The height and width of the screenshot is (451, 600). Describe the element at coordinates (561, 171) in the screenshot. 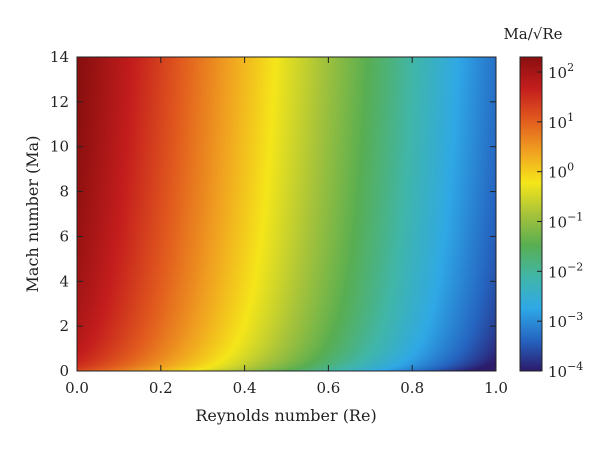

I see `colorbar-tick-label: 10⁰` at that location.